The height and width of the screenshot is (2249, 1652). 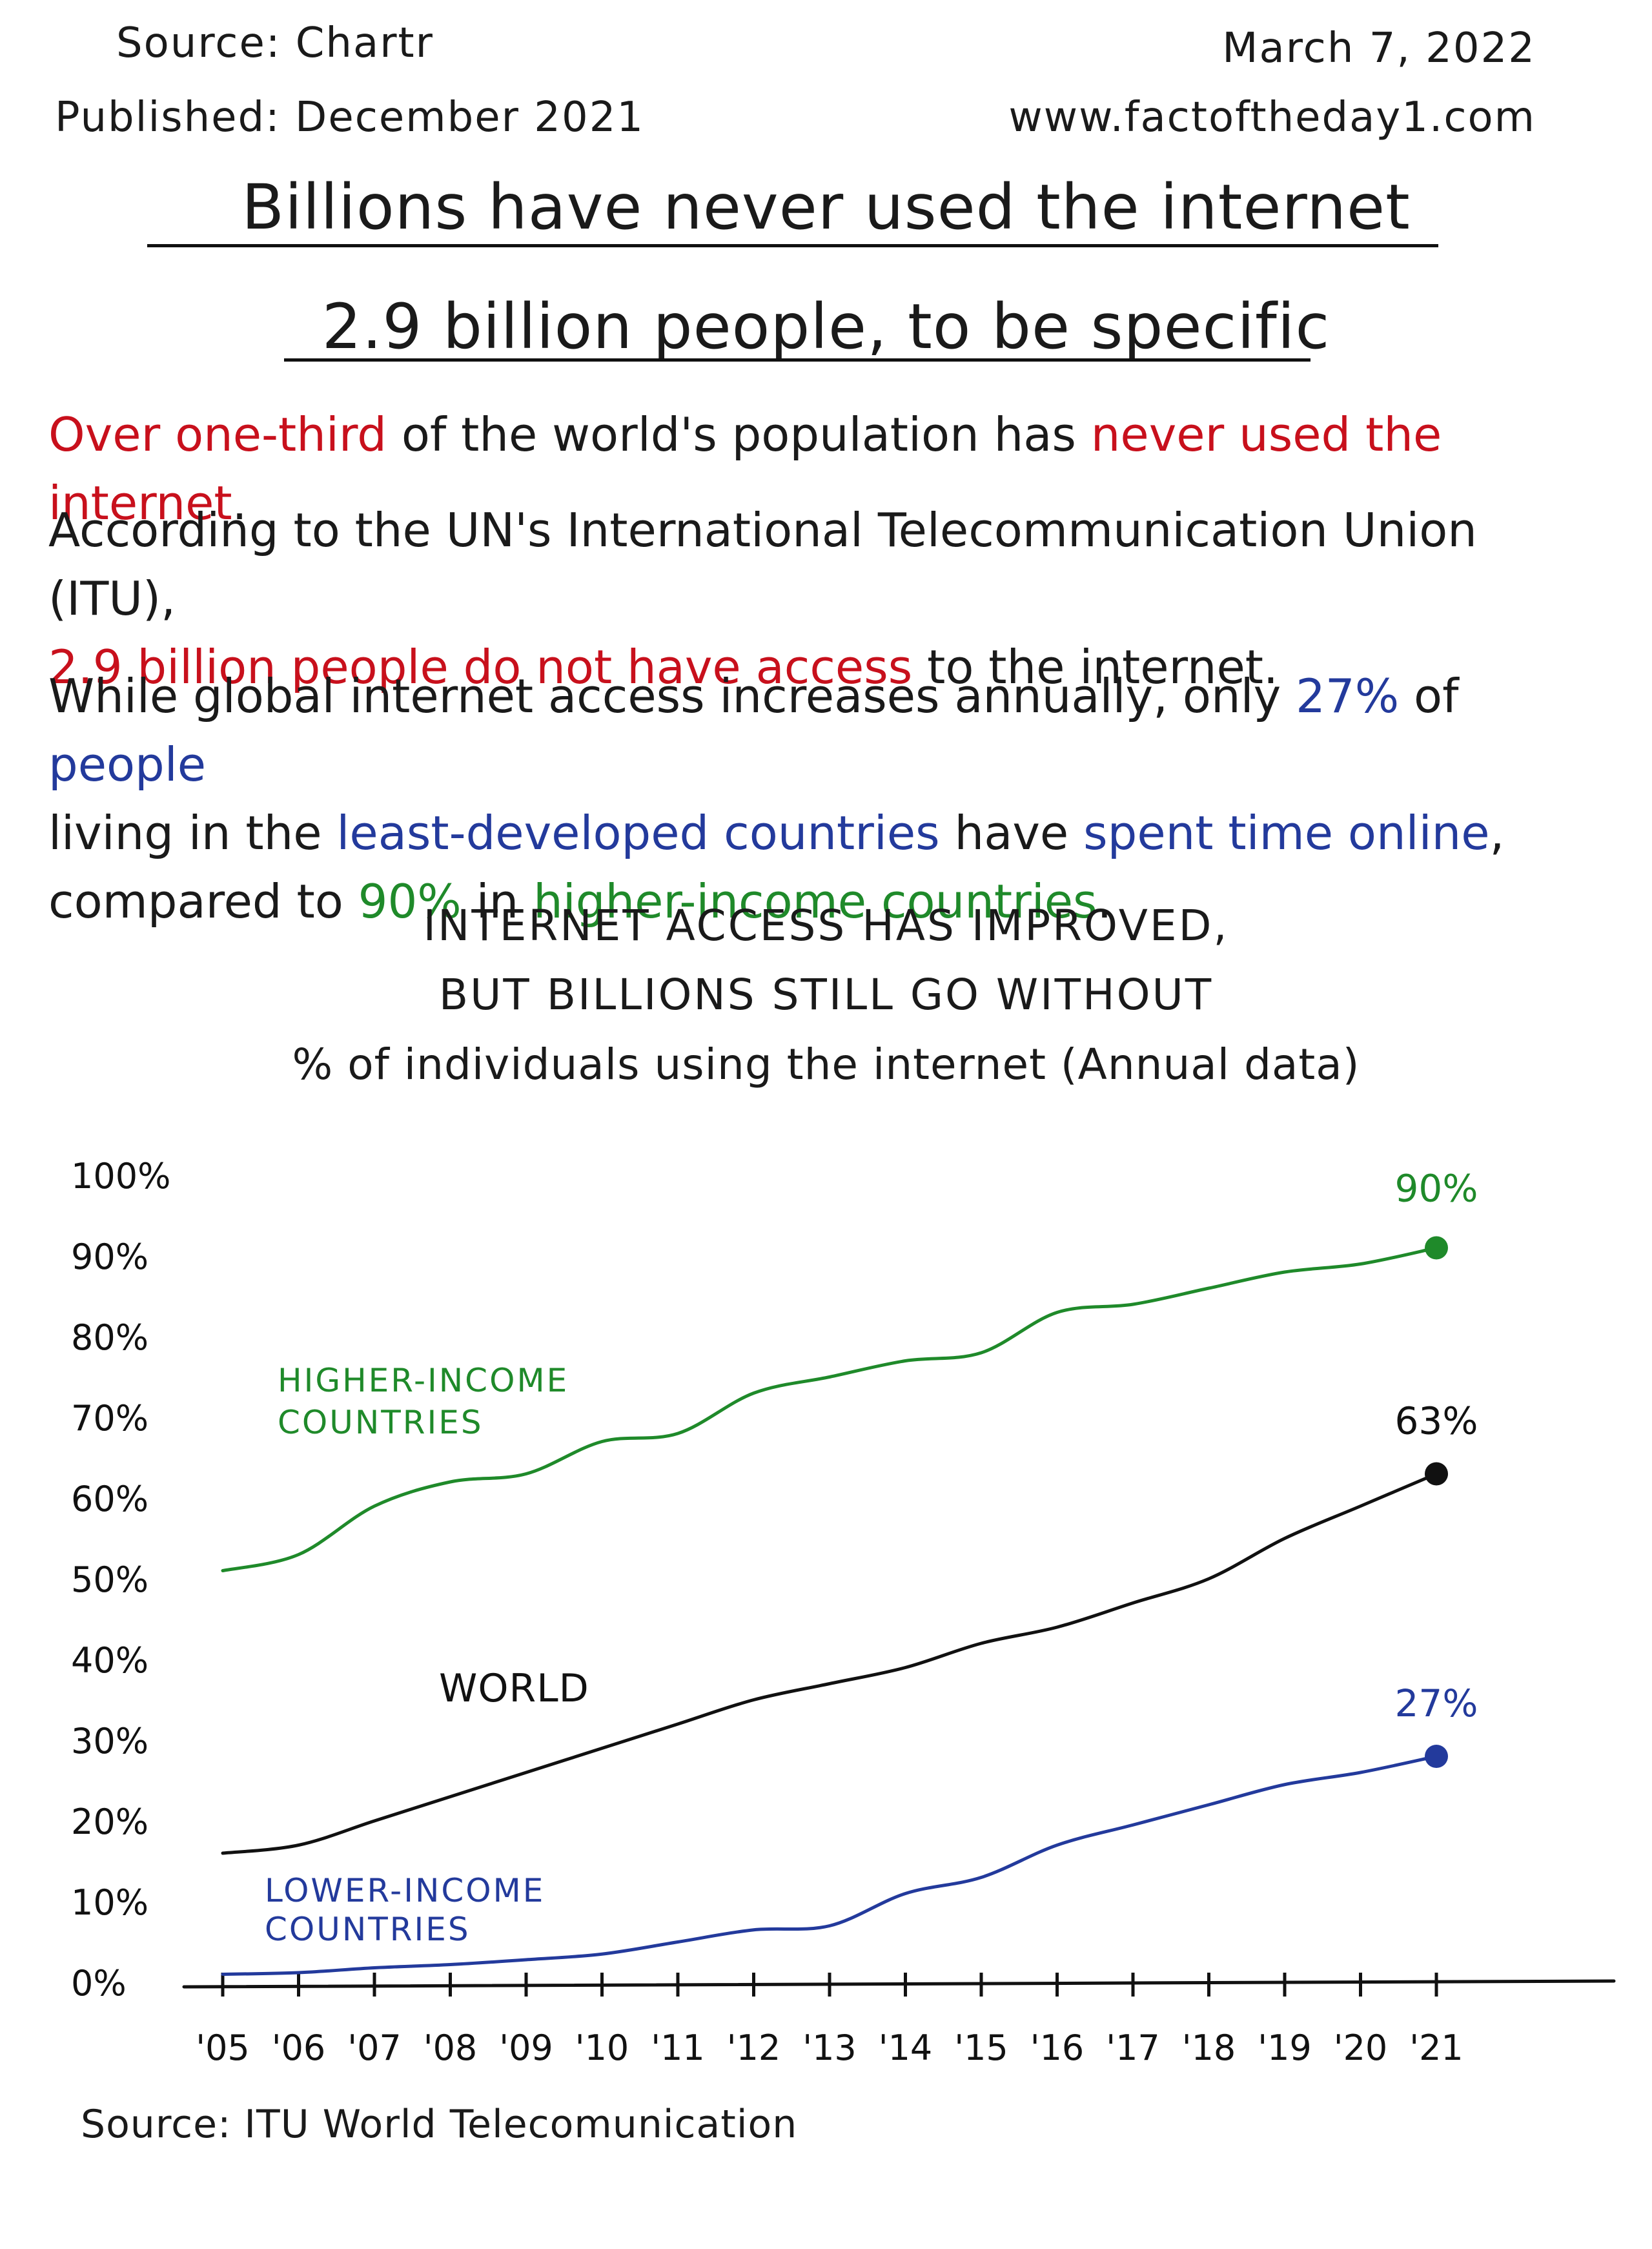 What do you see at coordinates (829, 2048) in the screenshot?
I see `x-tick-label: '13` at bounding box center [829, 2048].